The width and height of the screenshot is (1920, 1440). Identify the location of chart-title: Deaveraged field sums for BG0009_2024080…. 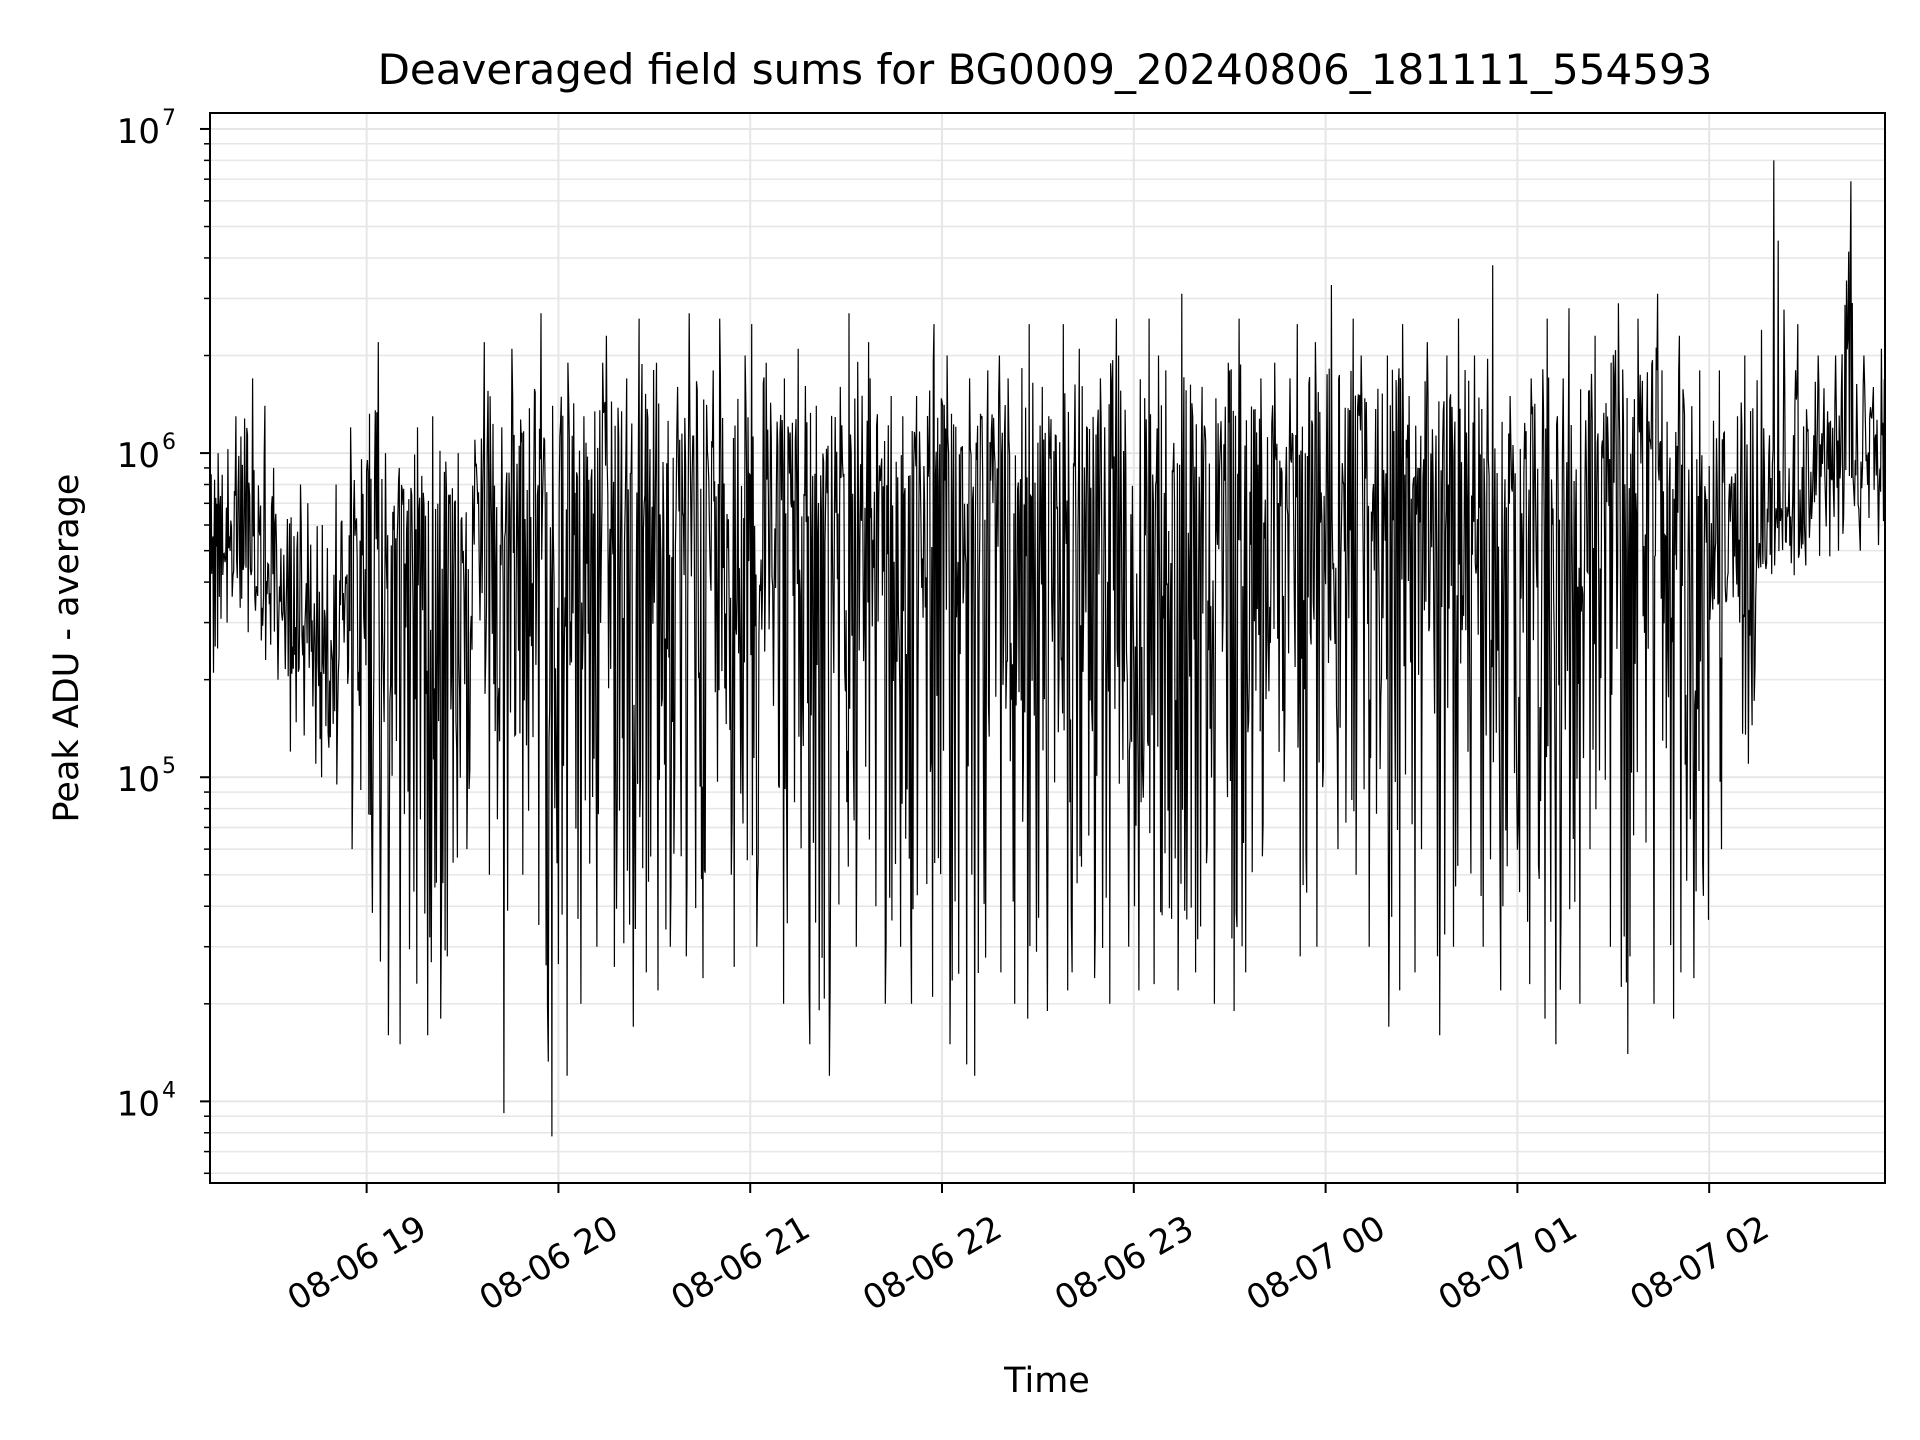
(1045, 69).